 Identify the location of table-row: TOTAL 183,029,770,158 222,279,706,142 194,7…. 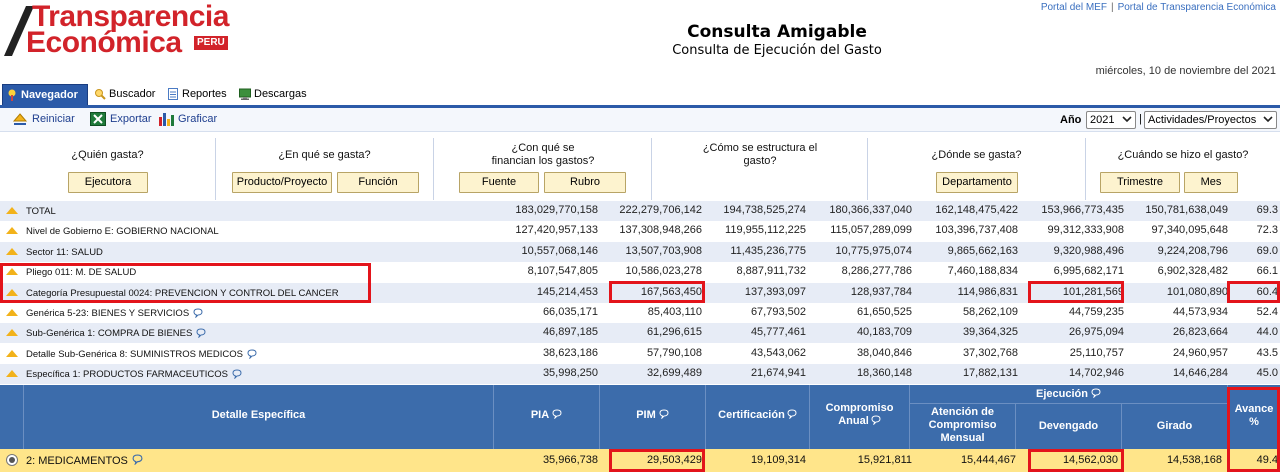
(640, 211).